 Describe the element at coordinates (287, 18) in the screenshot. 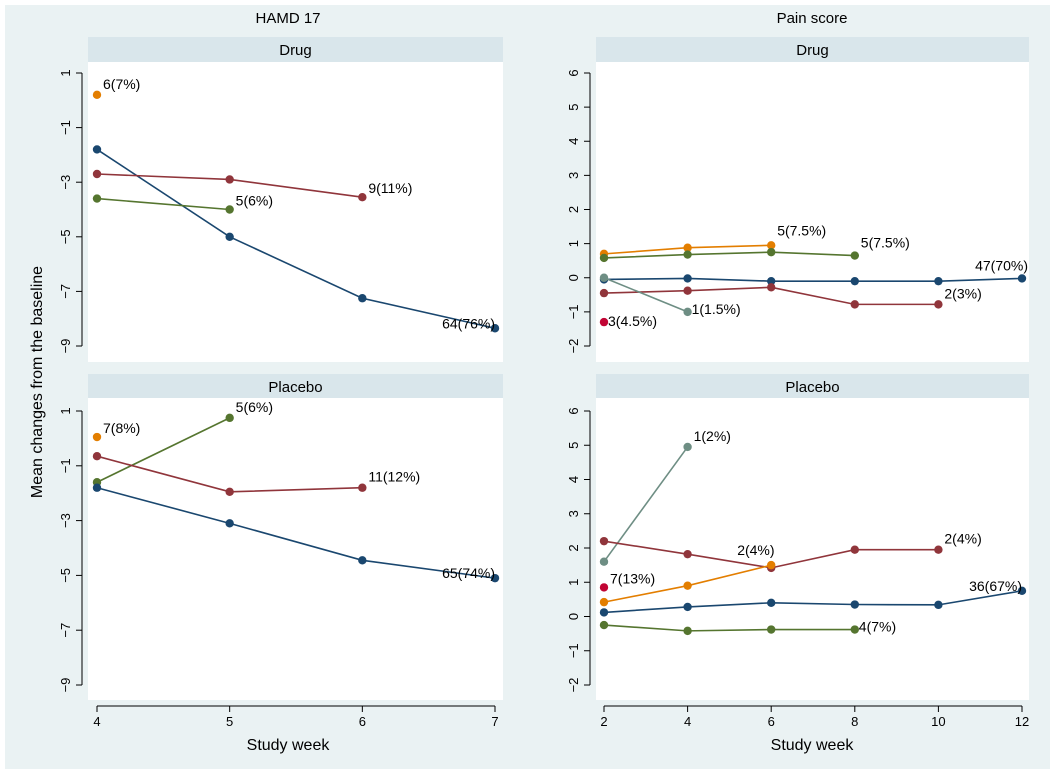

I see `column-title-hamd: HAMD 17` at that location.